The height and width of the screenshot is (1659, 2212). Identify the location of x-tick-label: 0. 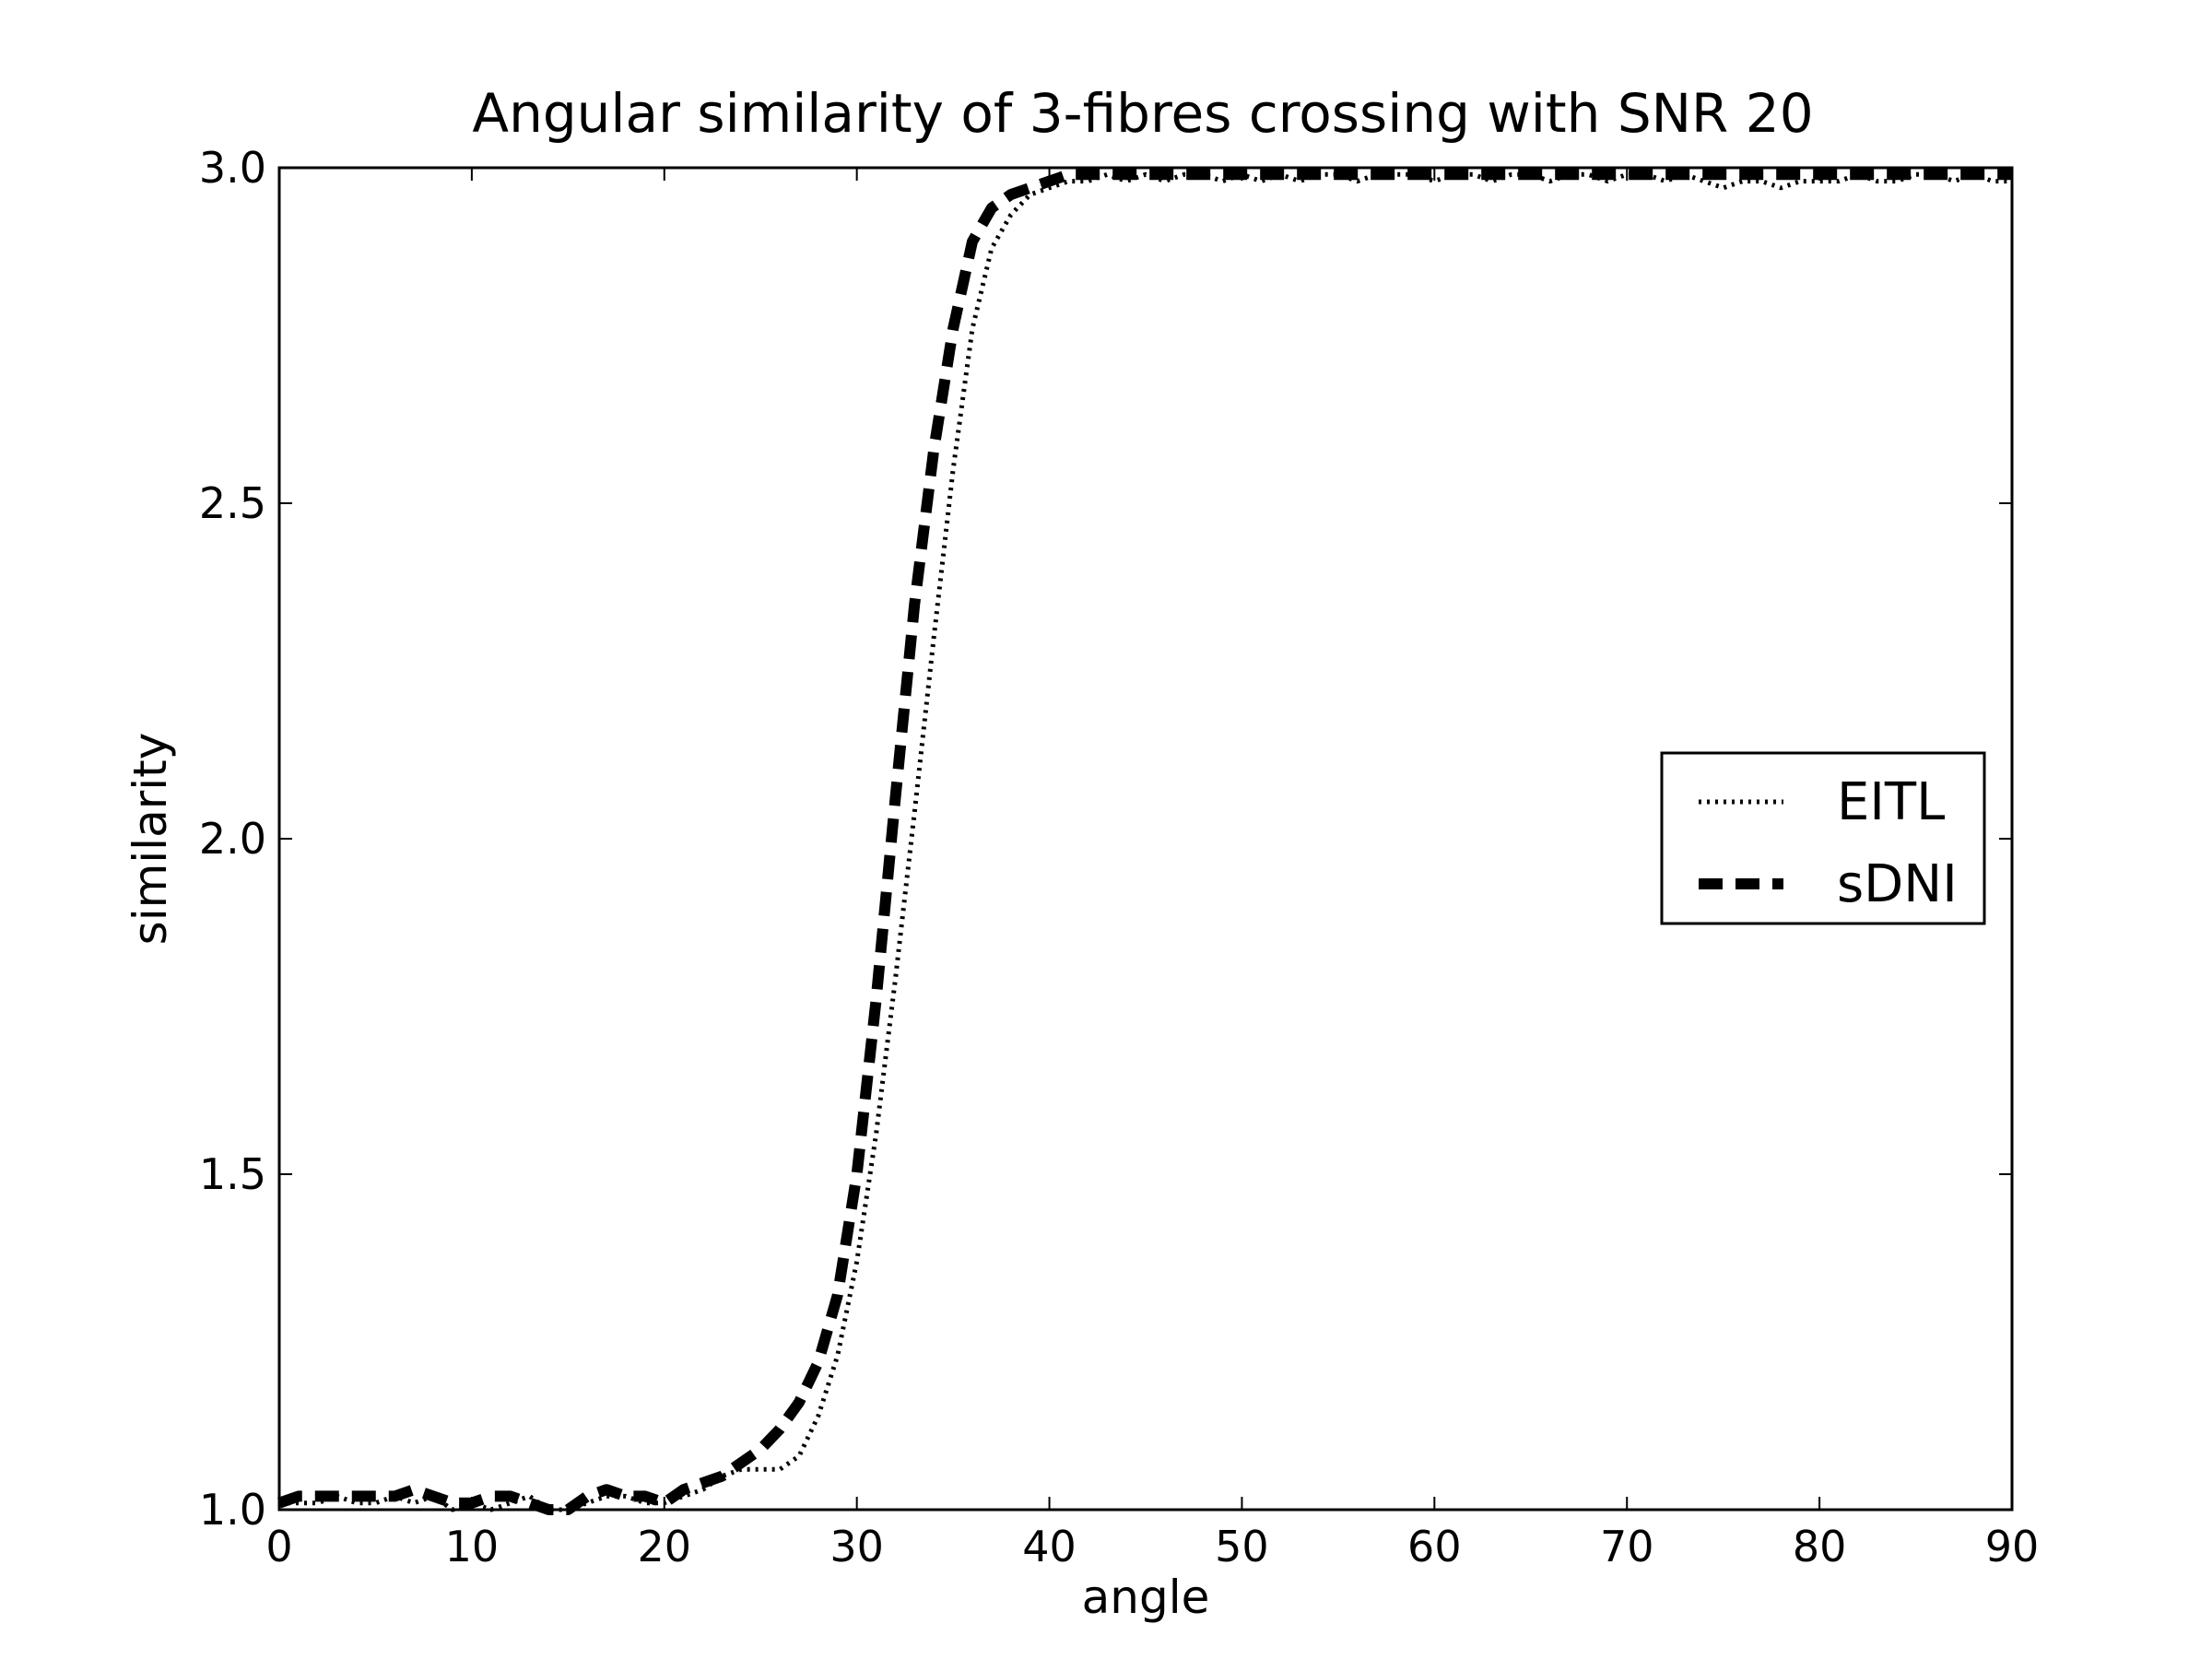
(278, 1546).